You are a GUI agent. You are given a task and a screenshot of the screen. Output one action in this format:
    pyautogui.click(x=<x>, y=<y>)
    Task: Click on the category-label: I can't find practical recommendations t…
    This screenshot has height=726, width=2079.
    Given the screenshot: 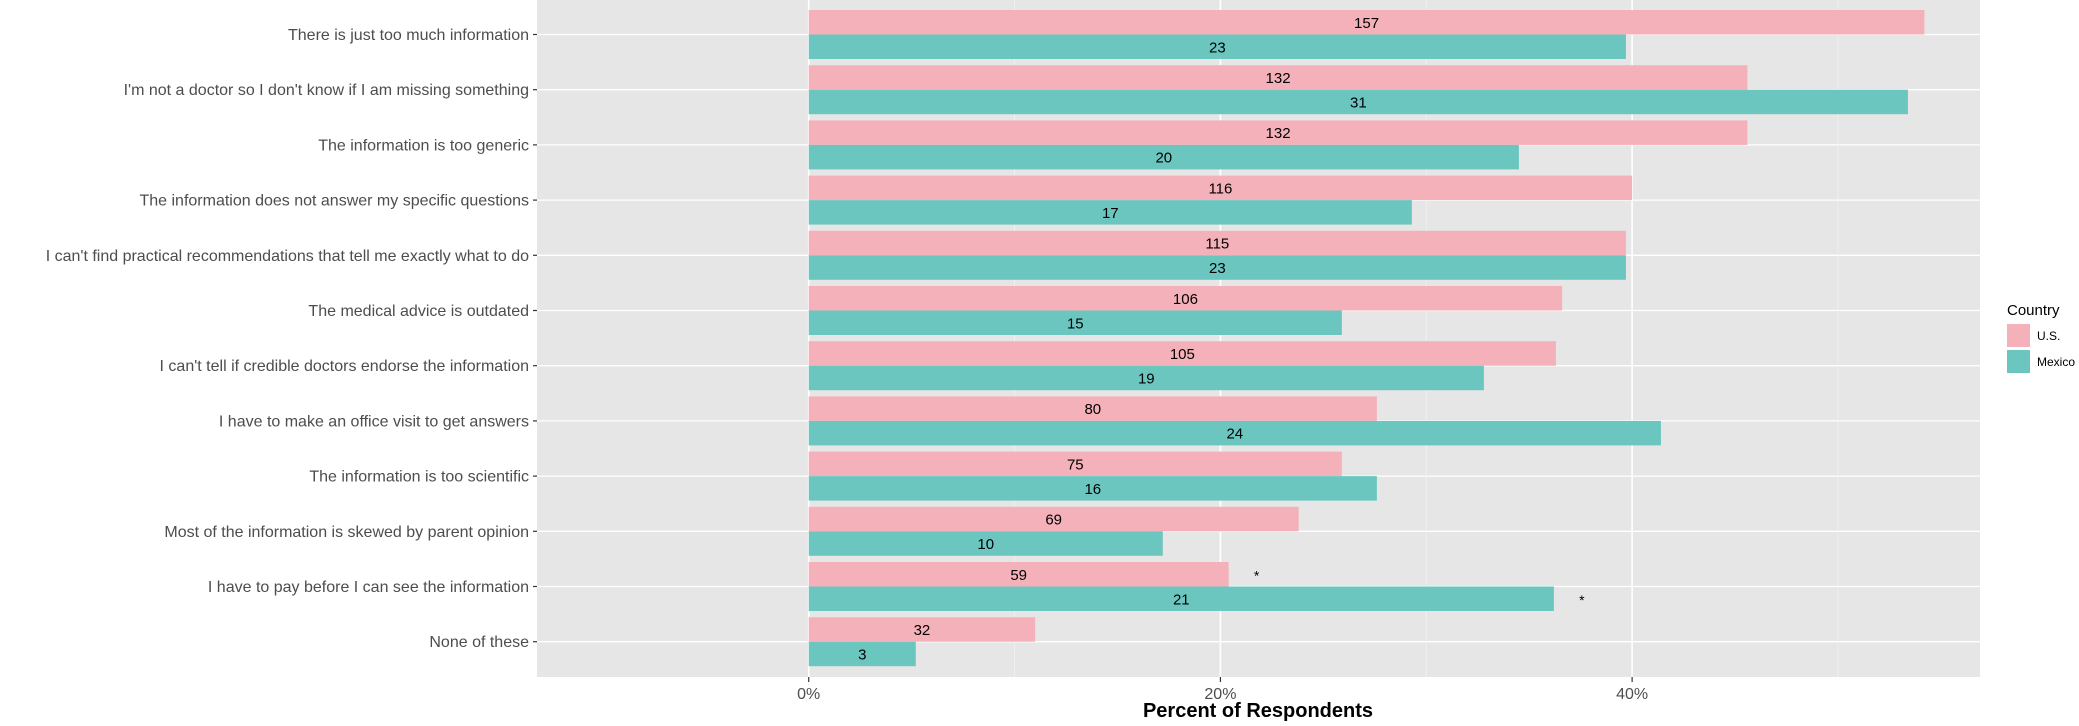 What is the action you would take?
    pyautogui.click(x=287, y=256)
    